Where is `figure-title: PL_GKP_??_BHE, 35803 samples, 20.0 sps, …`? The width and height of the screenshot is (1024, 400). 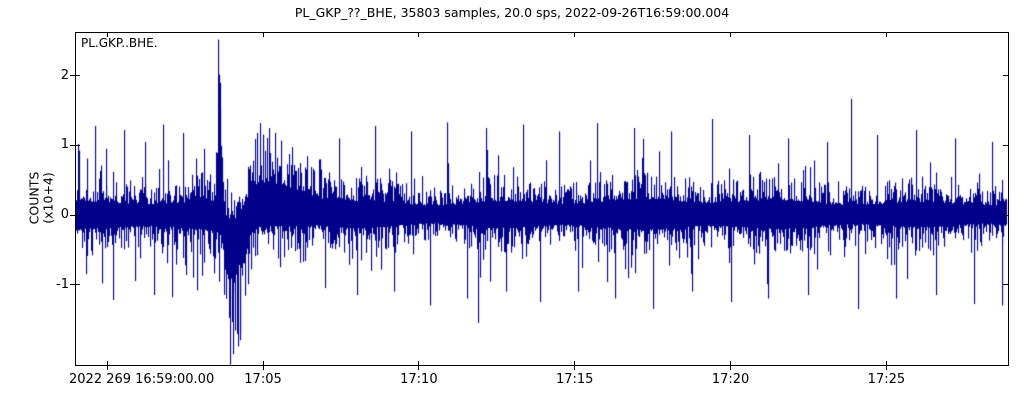 figure-title: PL_GKP_??_BHE, 35803 samples, 20.0 sps, … is located at coordinates (512, 12).